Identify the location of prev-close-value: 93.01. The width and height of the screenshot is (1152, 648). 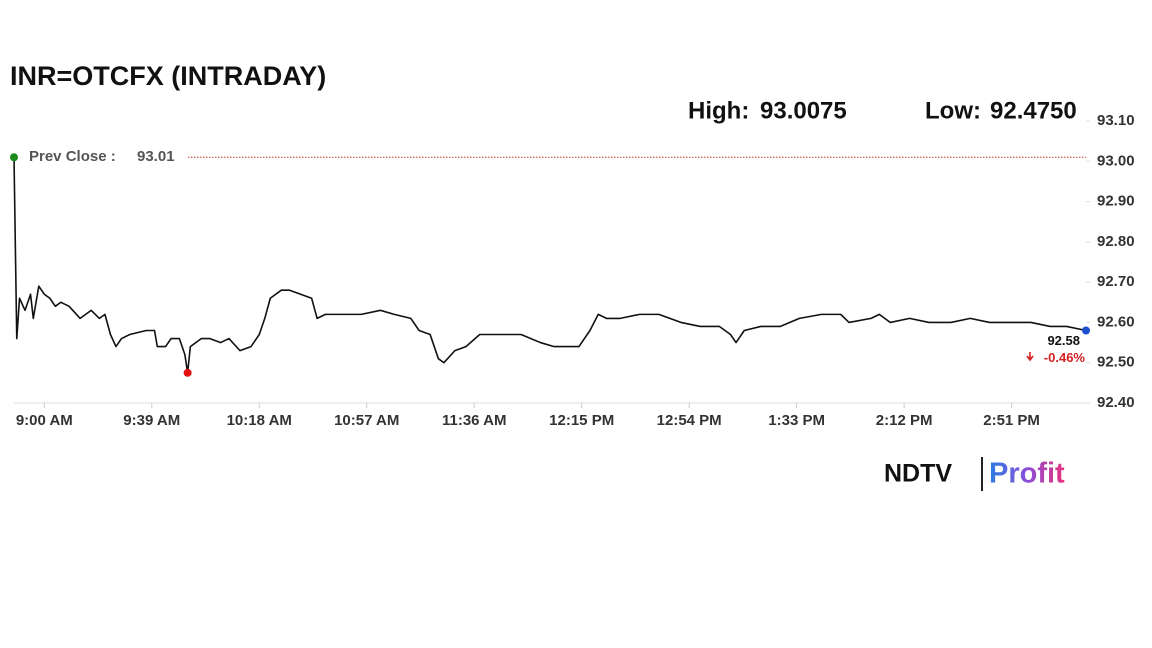
(156, 156).